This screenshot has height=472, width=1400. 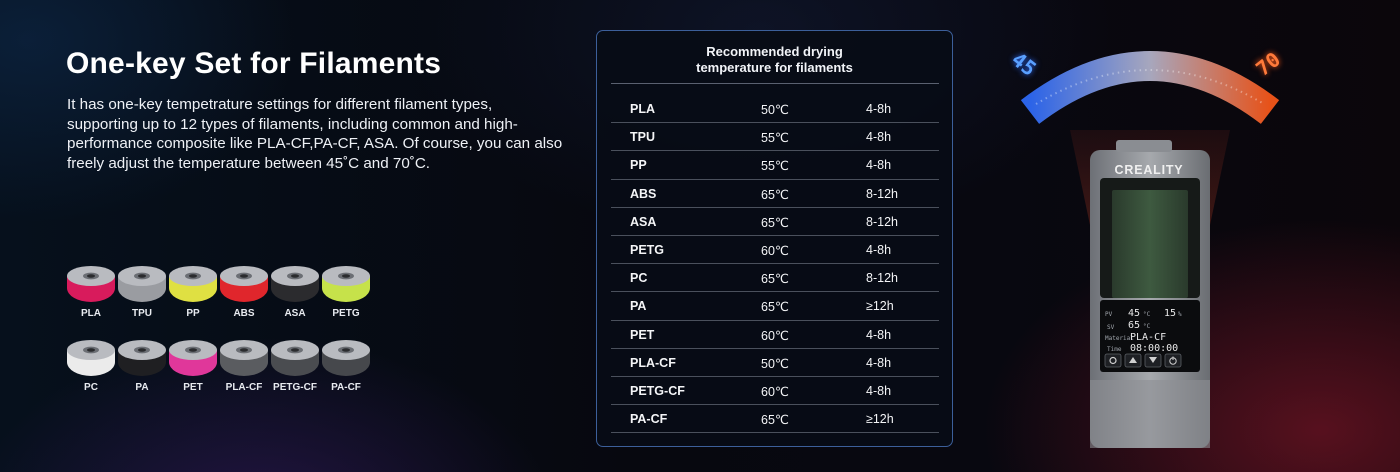 What do you see at coordinates (1119, 338) in the screenshot?
I see `lcd-material-label: Material` at bounding box center [1119, 338].